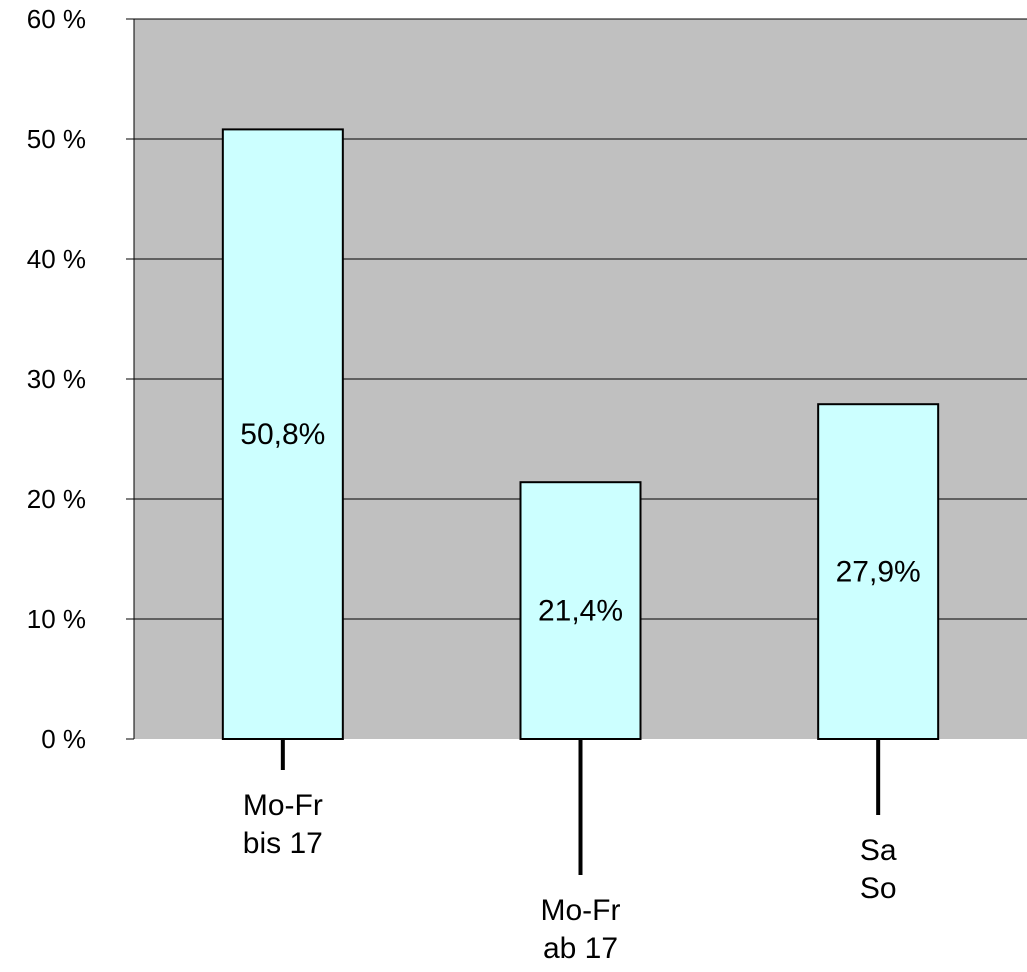 This screenshot has height=972, width=1027. Describe the element at coordinates (56, 499) in the screenshot. I see `y-tick-label: 20 %` at that location.